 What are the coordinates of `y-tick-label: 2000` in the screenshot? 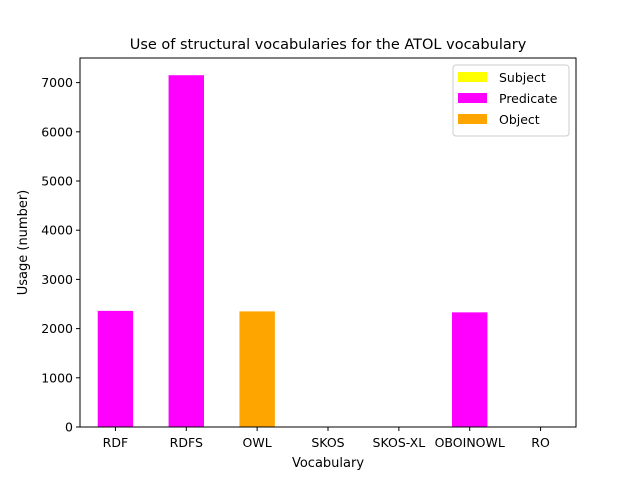 It's located at (57, 328).